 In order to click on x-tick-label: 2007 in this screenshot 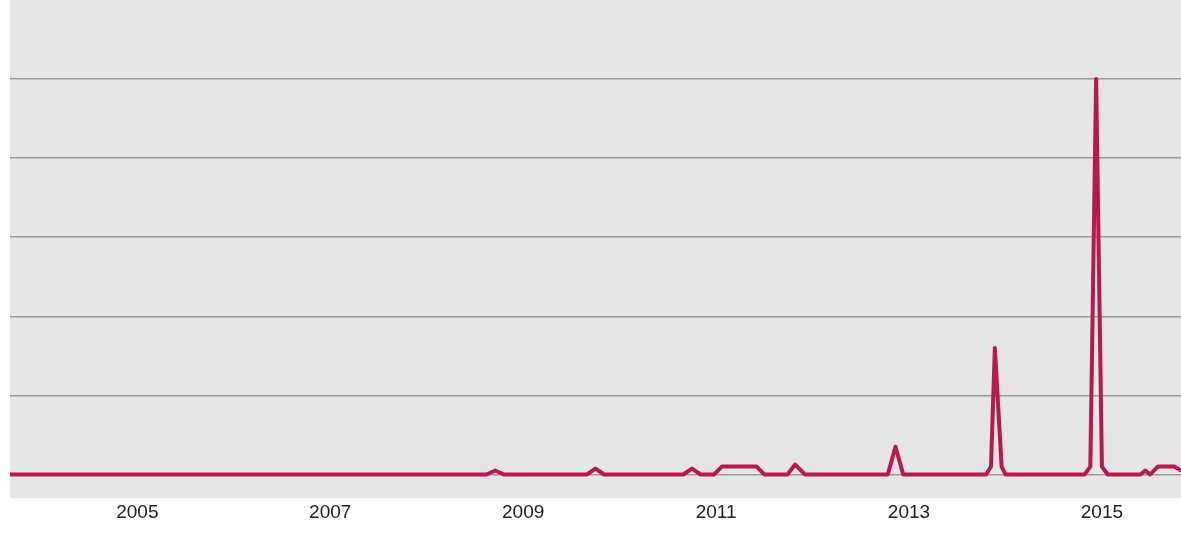, I will do `click(330, 511)`.